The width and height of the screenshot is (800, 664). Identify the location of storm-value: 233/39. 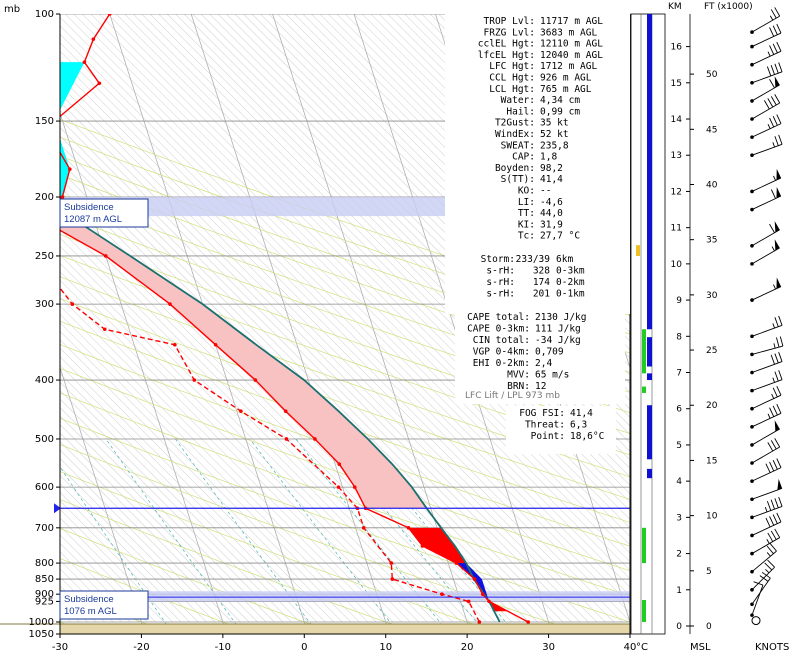
(533, 259).